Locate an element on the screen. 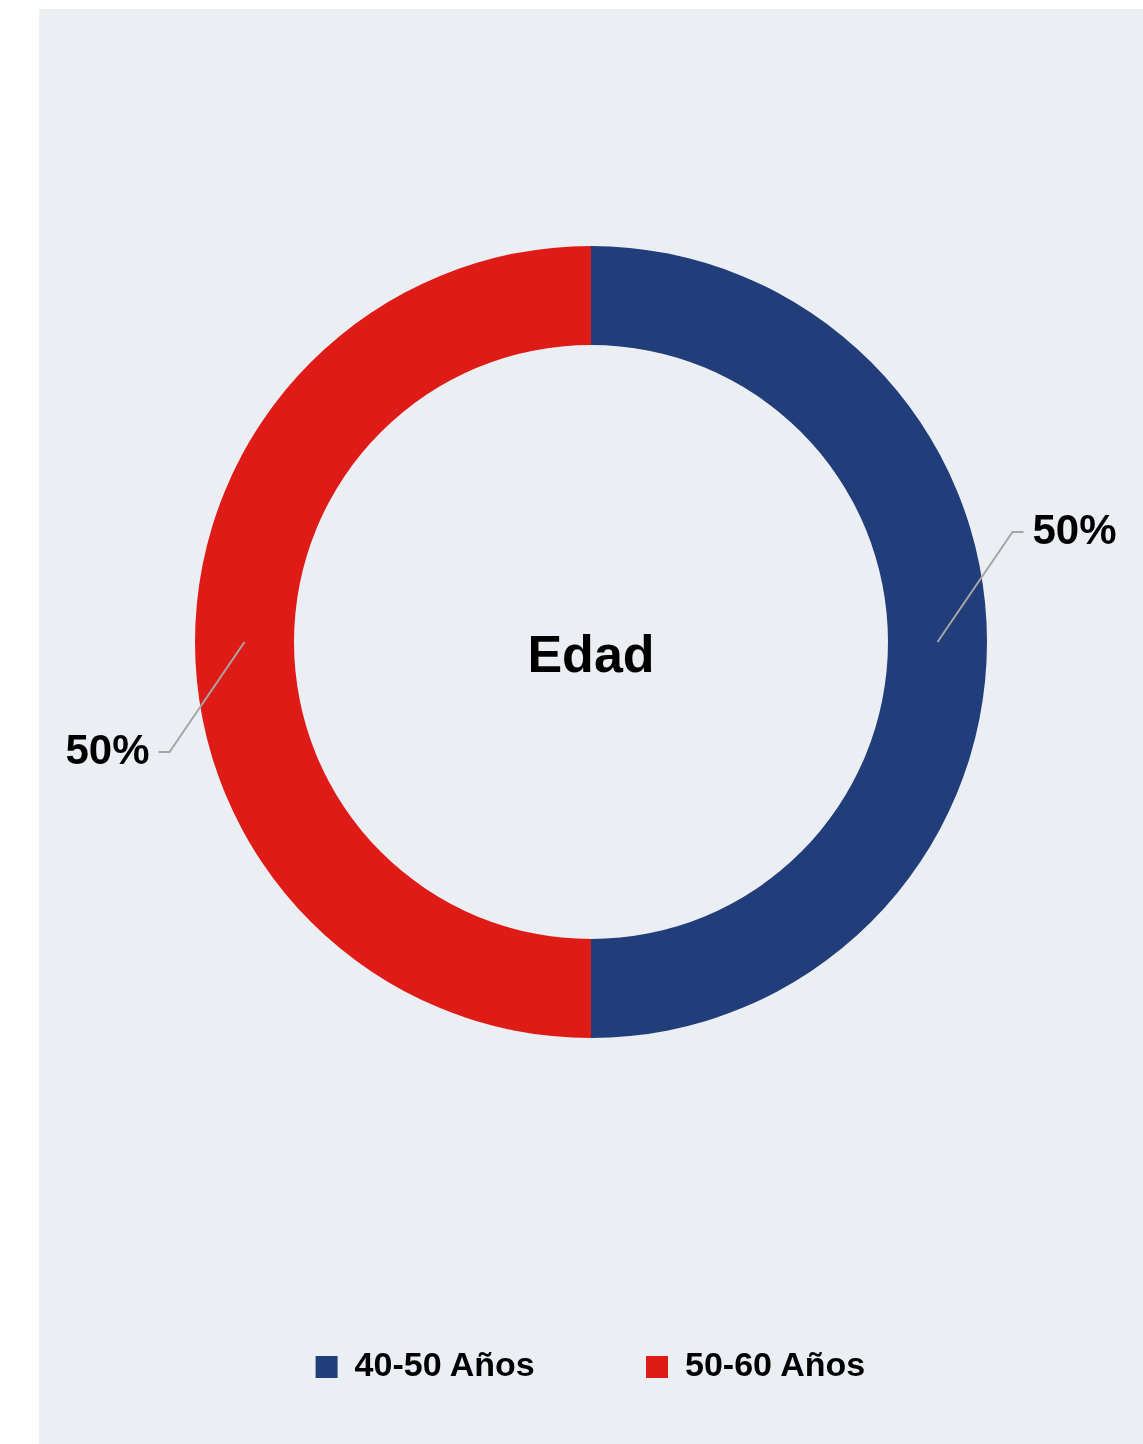 The height and width of the screenshot is (1444, 1143). legend-label: 40-50 Años is located at coordinates (444, 1364).